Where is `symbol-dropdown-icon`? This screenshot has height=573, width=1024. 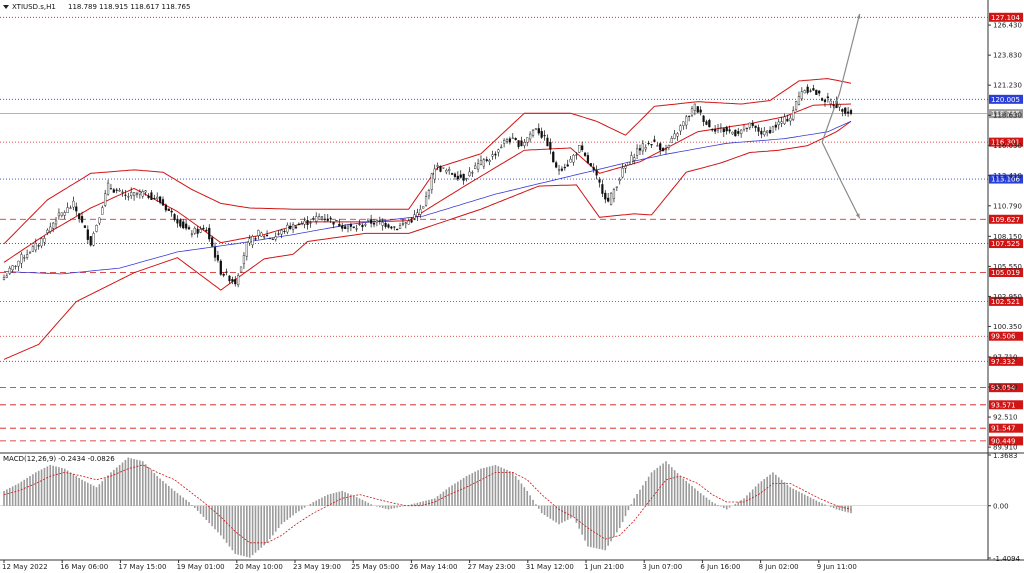 symbol-dropdown-icon is located at coordinates (6, 7).